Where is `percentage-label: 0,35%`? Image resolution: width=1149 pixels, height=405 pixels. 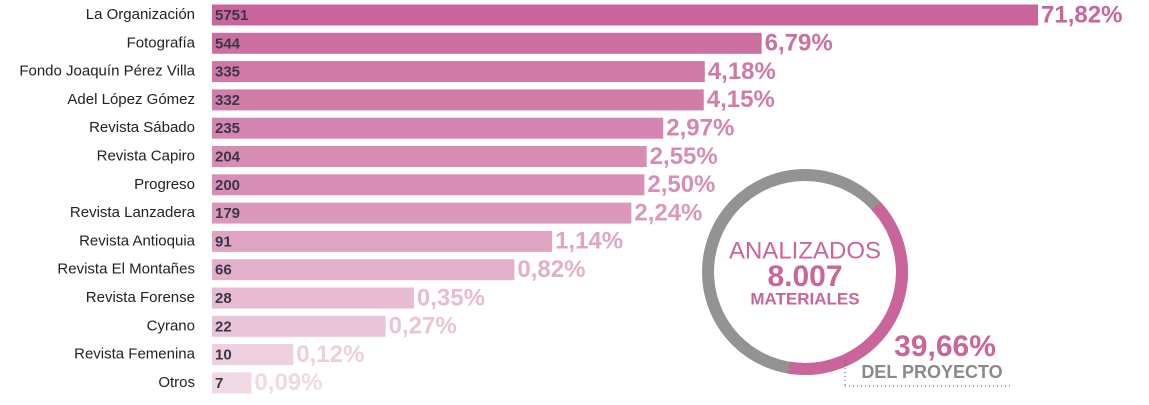
percentage-label: 0,35% is located at coordinates (451, 297).